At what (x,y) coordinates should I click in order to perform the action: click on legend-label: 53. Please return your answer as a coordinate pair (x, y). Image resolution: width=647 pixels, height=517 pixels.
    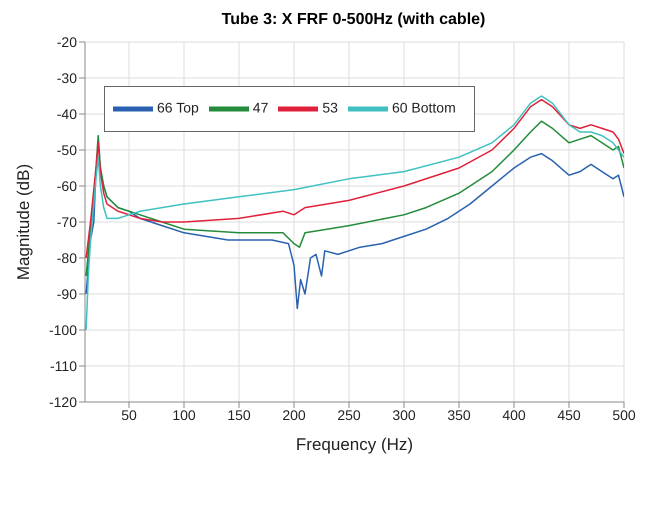
    Looking at the image, I should click on (330, 108).